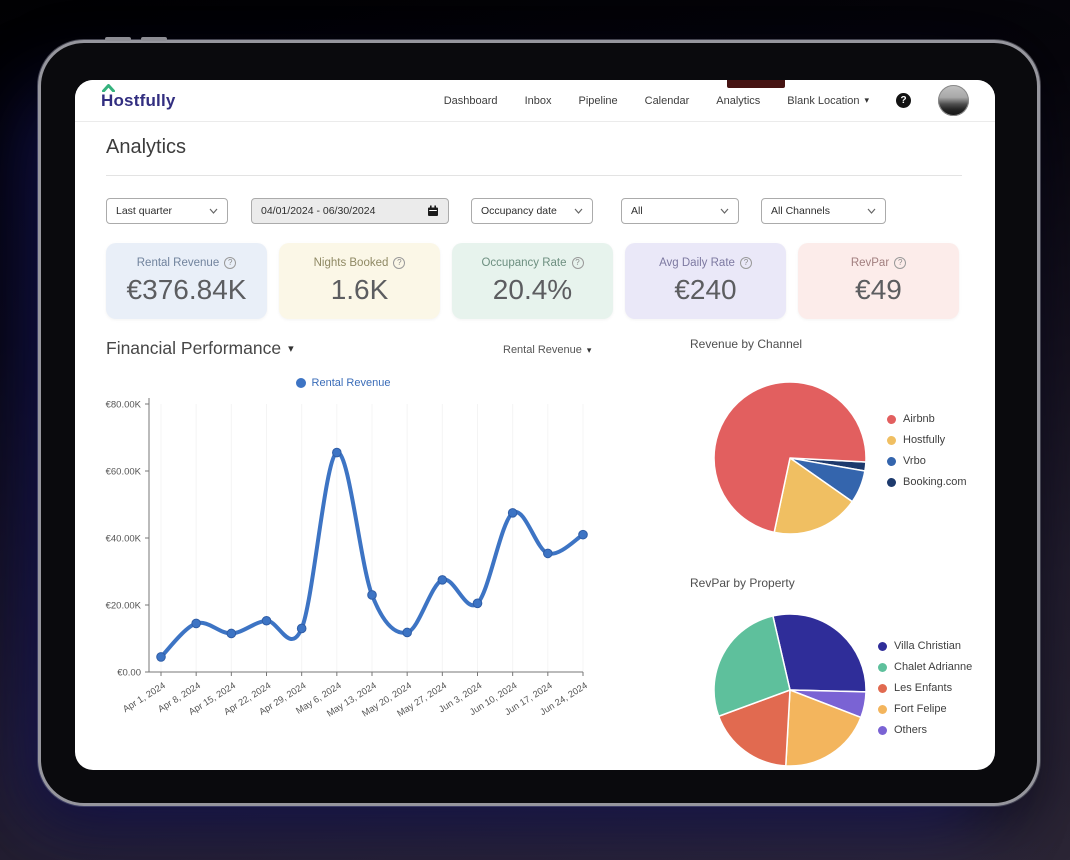  What do you see at coordinates (746, 344) in the screenshot?
I see `chart-title-revenue-by-channel: Revenue by Channel` at bounding box center [746, 344].